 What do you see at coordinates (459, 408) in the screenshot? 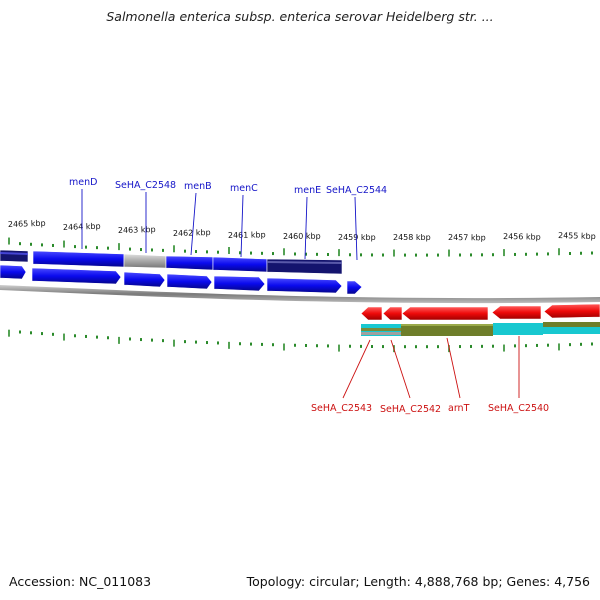
I see `gene-label-arnT: arnT` at bounding box center [459, 408].